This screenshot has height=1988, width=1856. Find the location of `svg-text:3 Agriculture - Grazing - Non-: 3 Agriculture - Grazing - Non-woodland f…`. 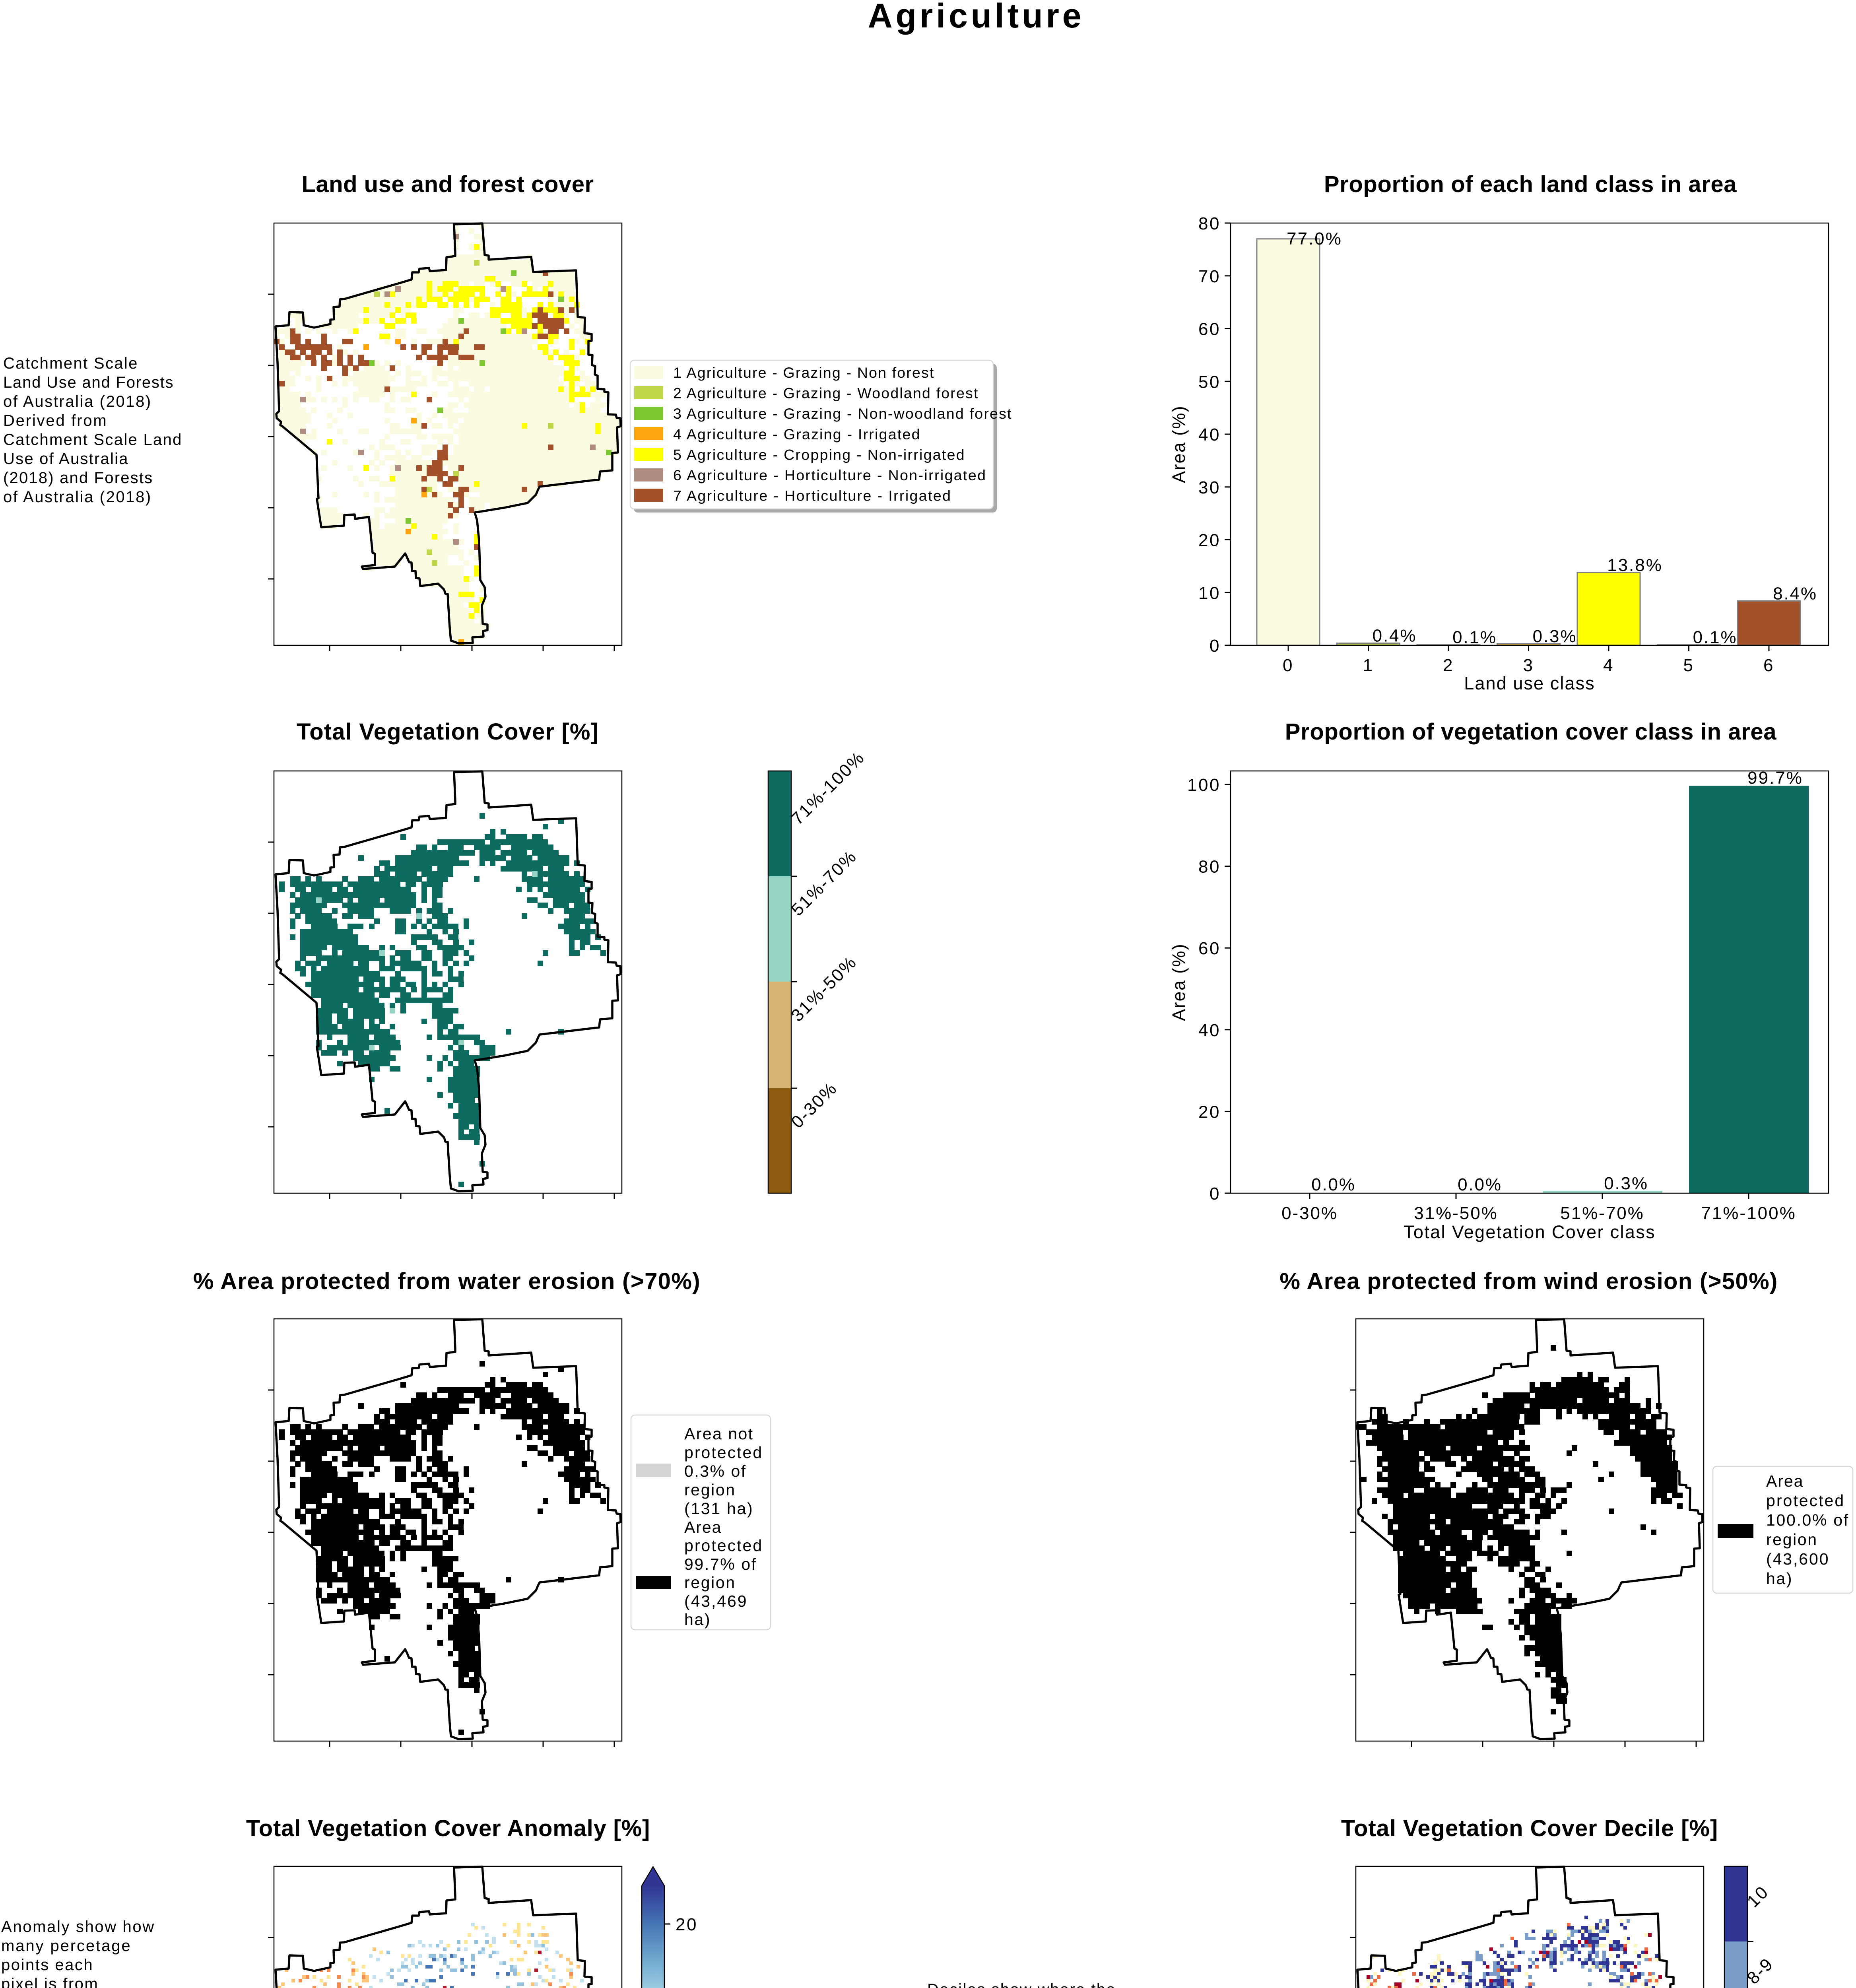

svg-text:3 Agriculture - Grazing - Non-: 3 Agriculture - Grazing - Non-woodland f… is located at coordinates (842, 413).